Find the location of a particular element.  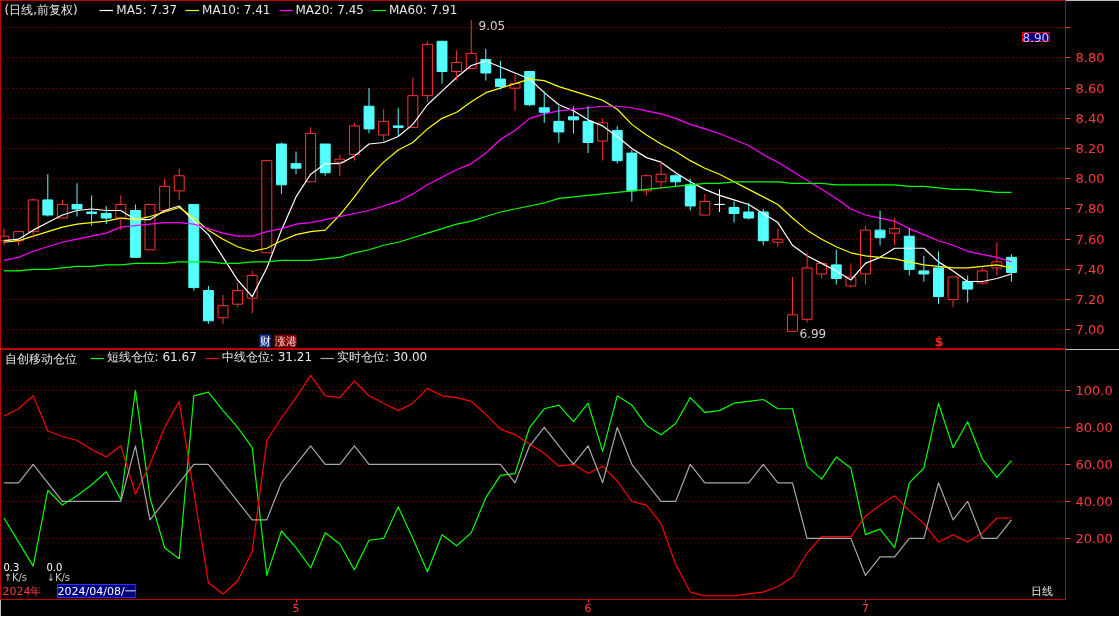

annotation: 9.05 is located at coordinates (492, 25).